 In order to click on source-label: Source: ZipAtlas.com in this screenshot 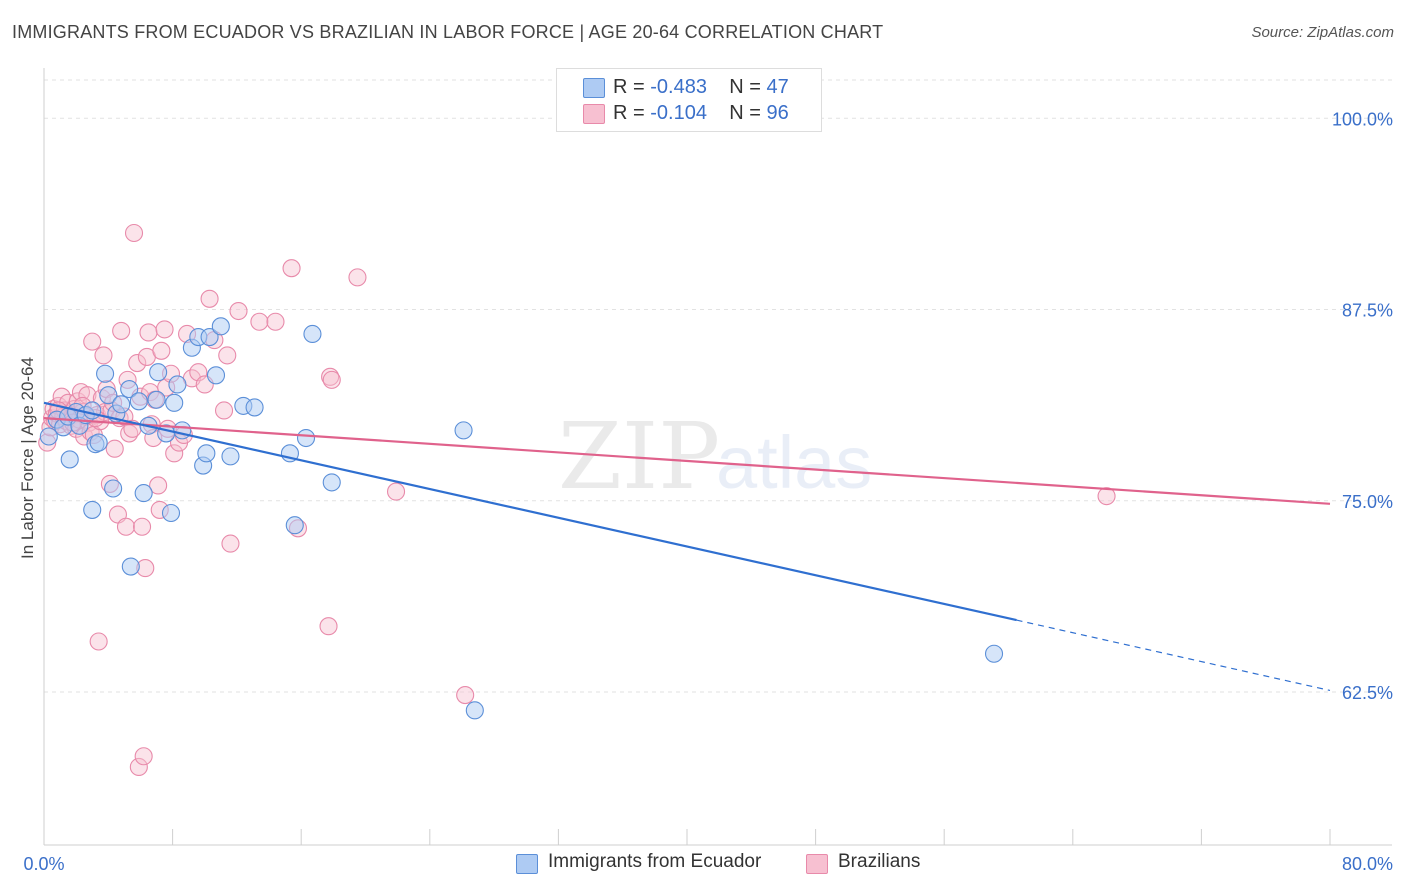, I will do `click(1322, 32)`.